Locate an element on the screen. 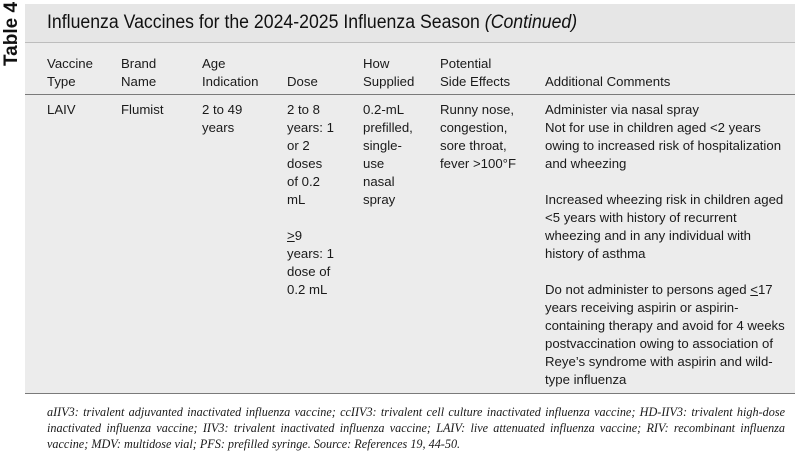 This screenshot has width=800, height=469. dose-part-2-text: 9 years: 1 dose of 0.2 mL is located at coordinates (310, 262).